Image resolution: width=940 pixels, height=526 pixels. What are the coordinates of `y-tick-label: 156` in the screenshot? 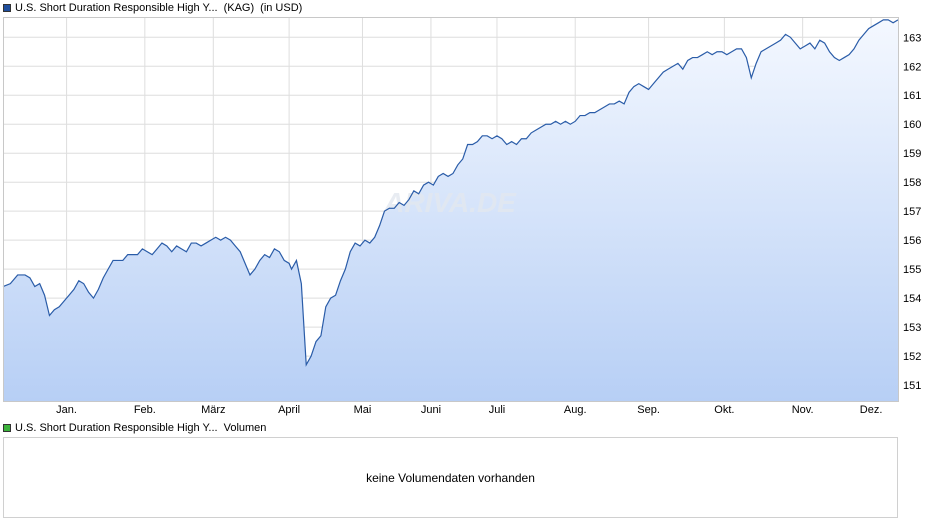 It's located at (912, 241).